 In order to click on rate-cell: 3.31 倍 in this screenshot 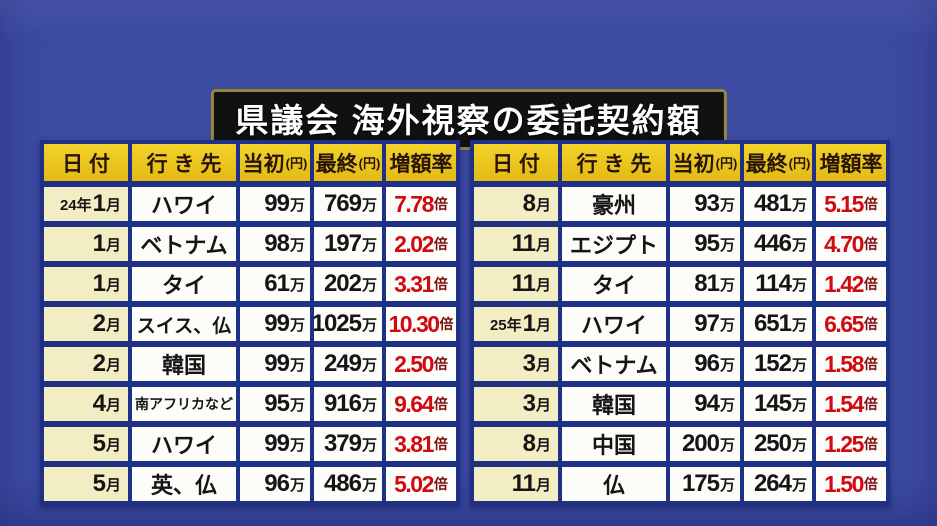, I will do `click(421, 284)`.